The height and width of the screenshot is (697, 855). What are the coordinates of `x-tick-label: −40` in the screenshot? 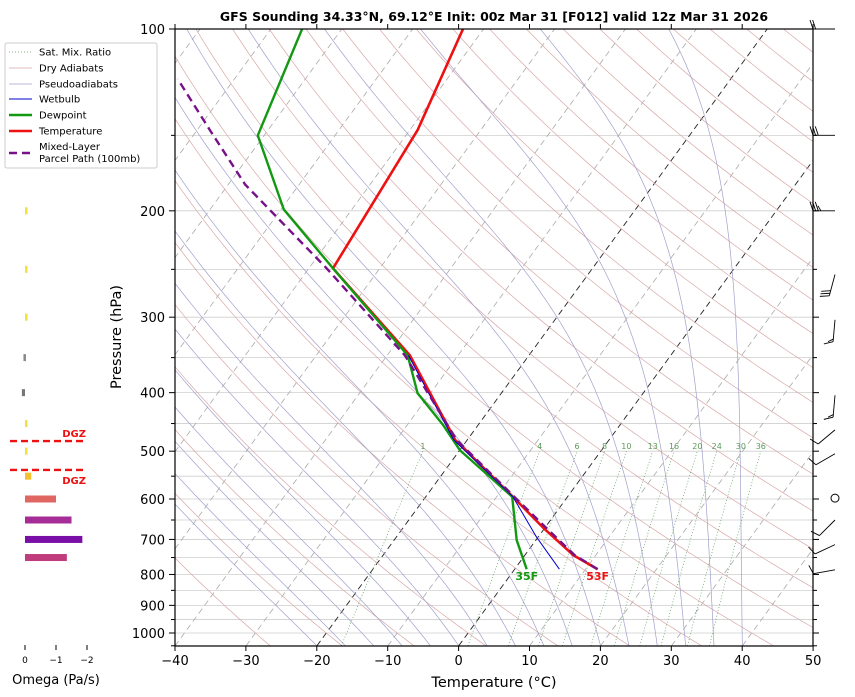 It's located at (174, 661).